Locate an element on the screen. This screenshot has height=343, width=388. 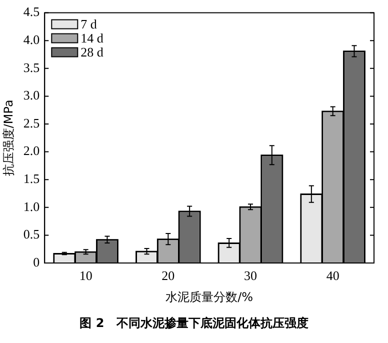
y-tick-label: 3.5 is located at coordinates (31, 67).